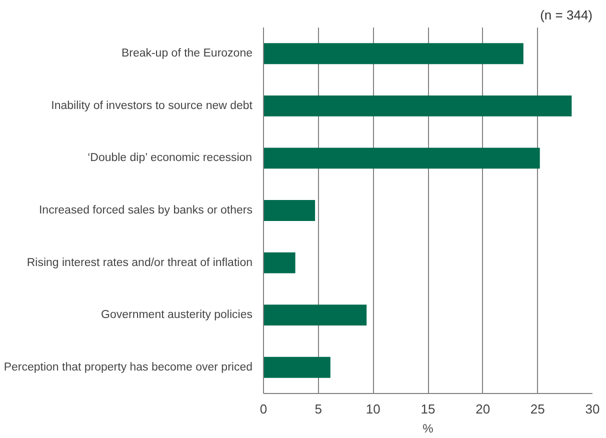  Describe the element at coordinates (139, 262) in the screenshot. I see `y-tick-label: Rising interest rates and/or threat of inflation` at that location.